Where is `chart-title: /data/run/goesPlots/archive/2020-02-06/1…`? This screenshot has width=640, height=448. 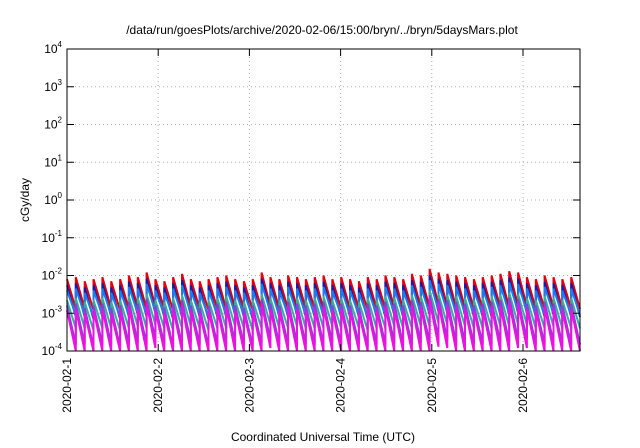
chart-title: /data/run/goesPlots/archive/2020-02-06/1… is located at coordinates (322, 30).